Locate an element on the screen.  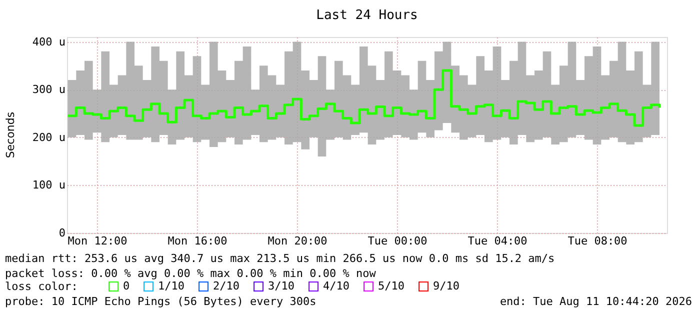
y-tick-label: 300 u is located at coordinates (49, 89).